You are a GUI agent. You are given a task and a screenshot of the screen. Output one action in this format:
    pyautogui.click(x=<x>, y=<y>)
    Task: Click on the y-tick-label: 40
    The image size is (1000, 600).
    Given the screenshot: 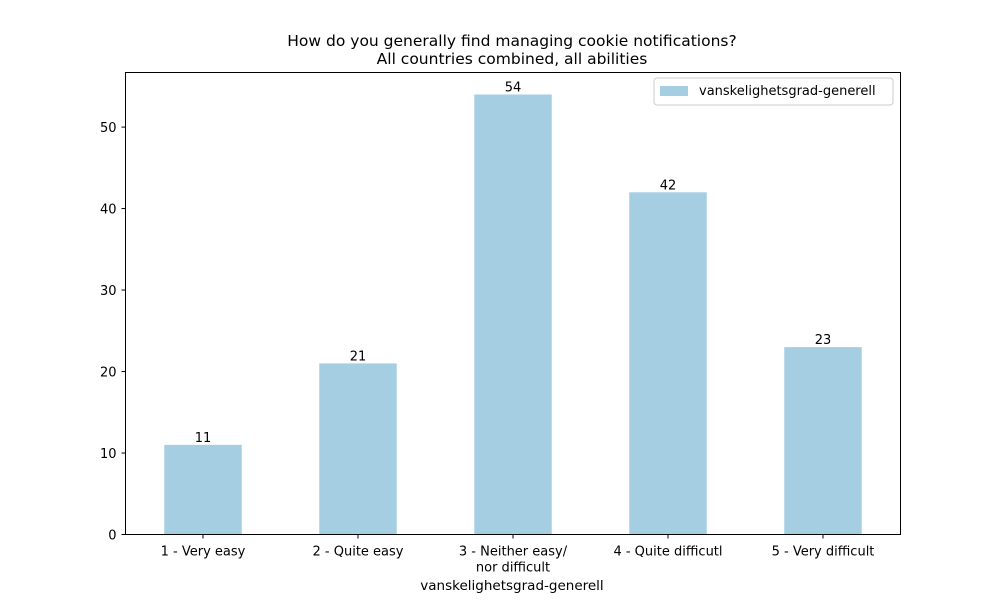 What is the action you would take?
    pyautogui.click(x=108, y=210)
    